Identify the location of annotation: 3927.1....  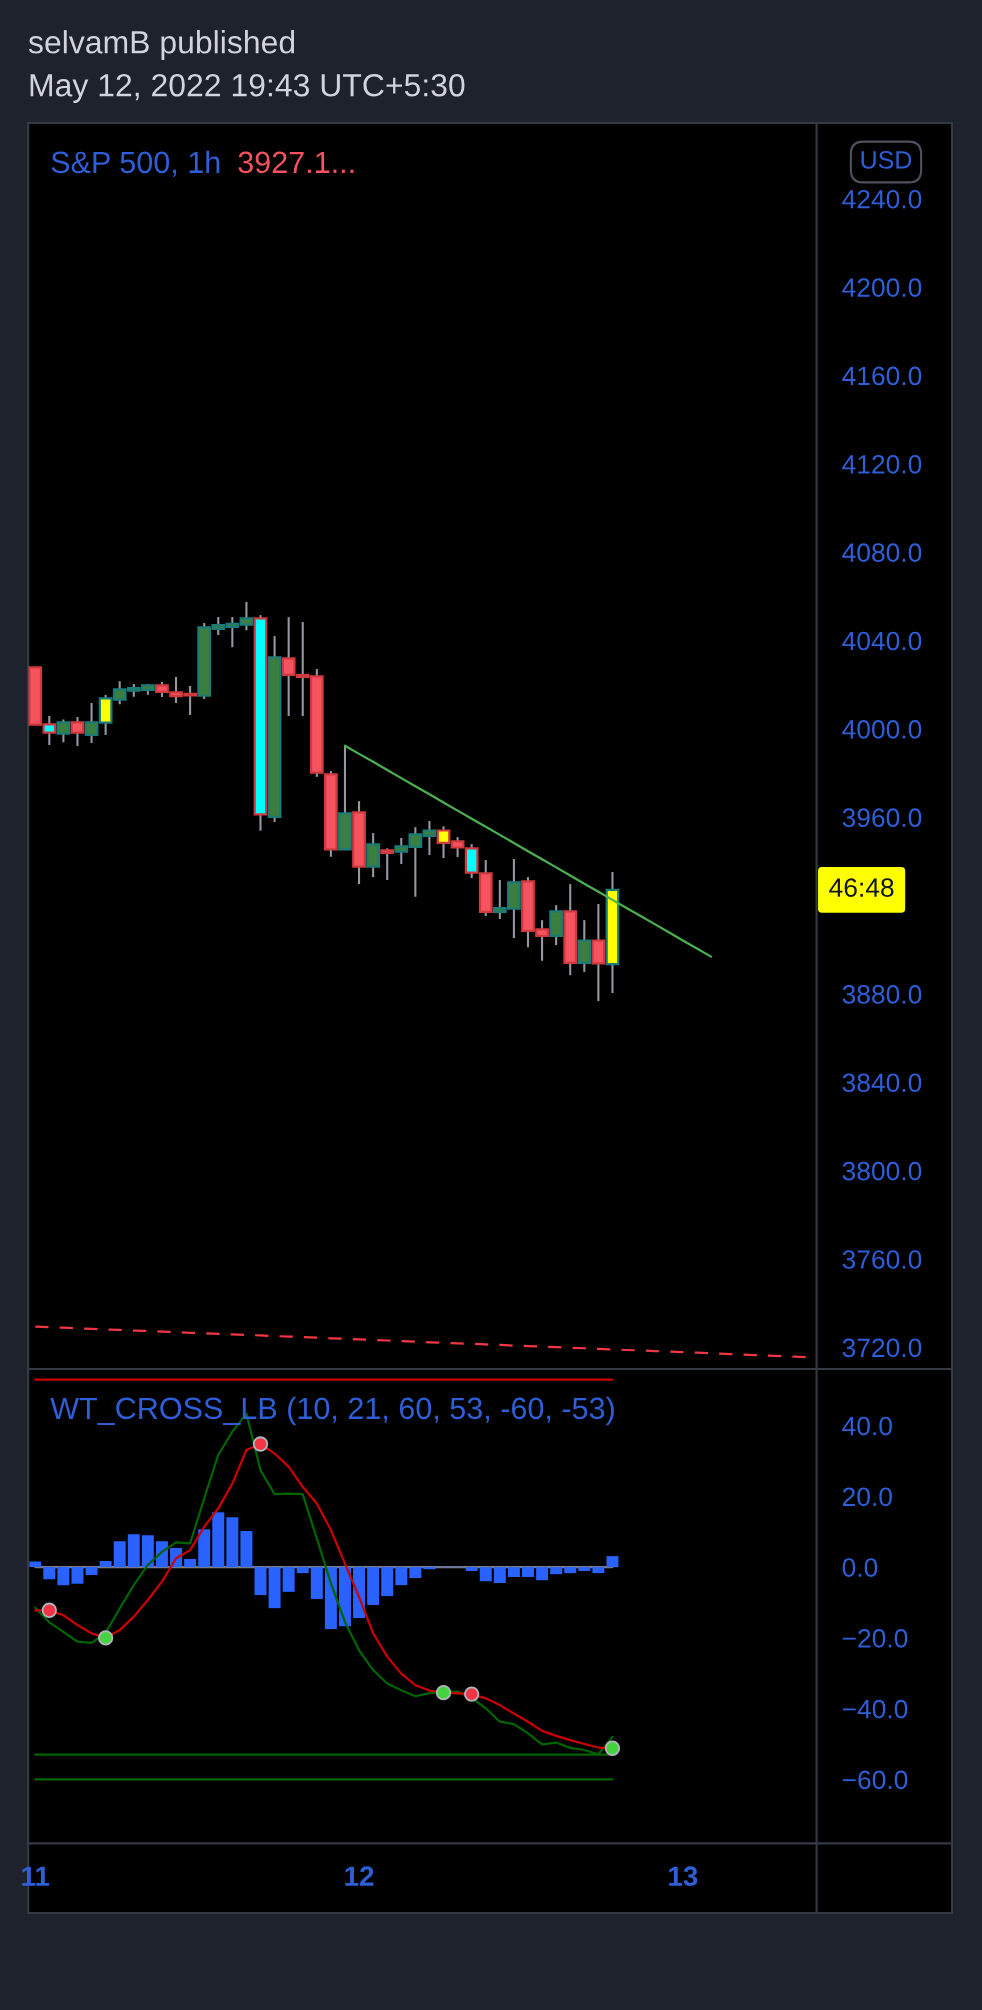
(296, 162).